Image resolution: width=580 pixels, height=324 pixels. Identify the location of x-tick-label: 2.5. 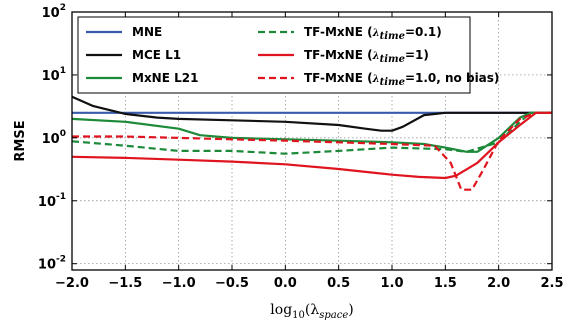
(551, 283).